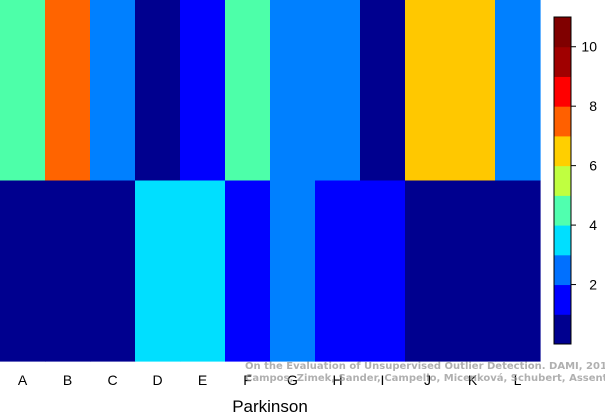  I want to click on colorbar-tick-label: 2, so click(593, 285).